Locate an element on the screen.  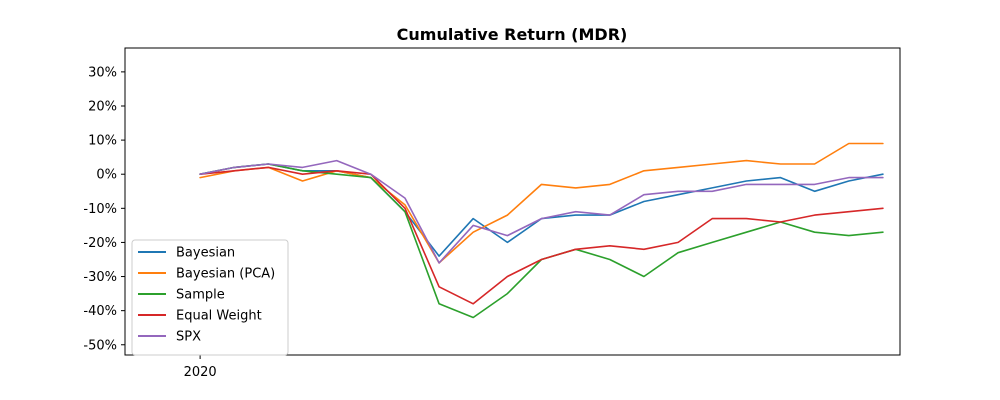
legend-label-equal-weight: Equal Weight is located at coordinates (219, 316).